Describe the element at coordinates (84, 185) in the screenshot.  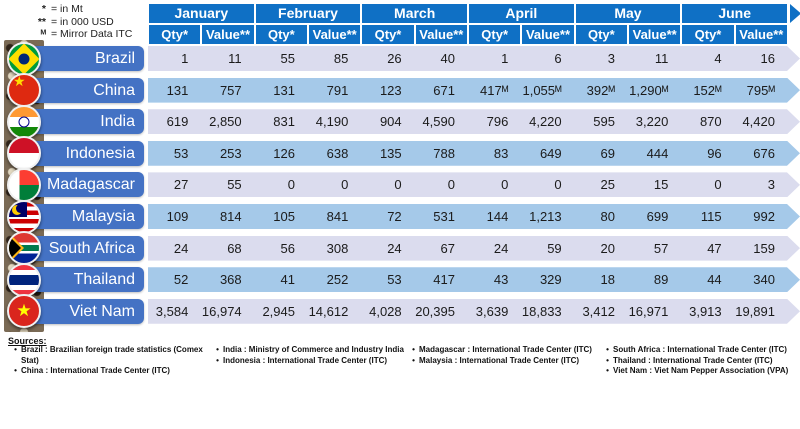
I see `country-label-madagascar: Madagascar` at that location.